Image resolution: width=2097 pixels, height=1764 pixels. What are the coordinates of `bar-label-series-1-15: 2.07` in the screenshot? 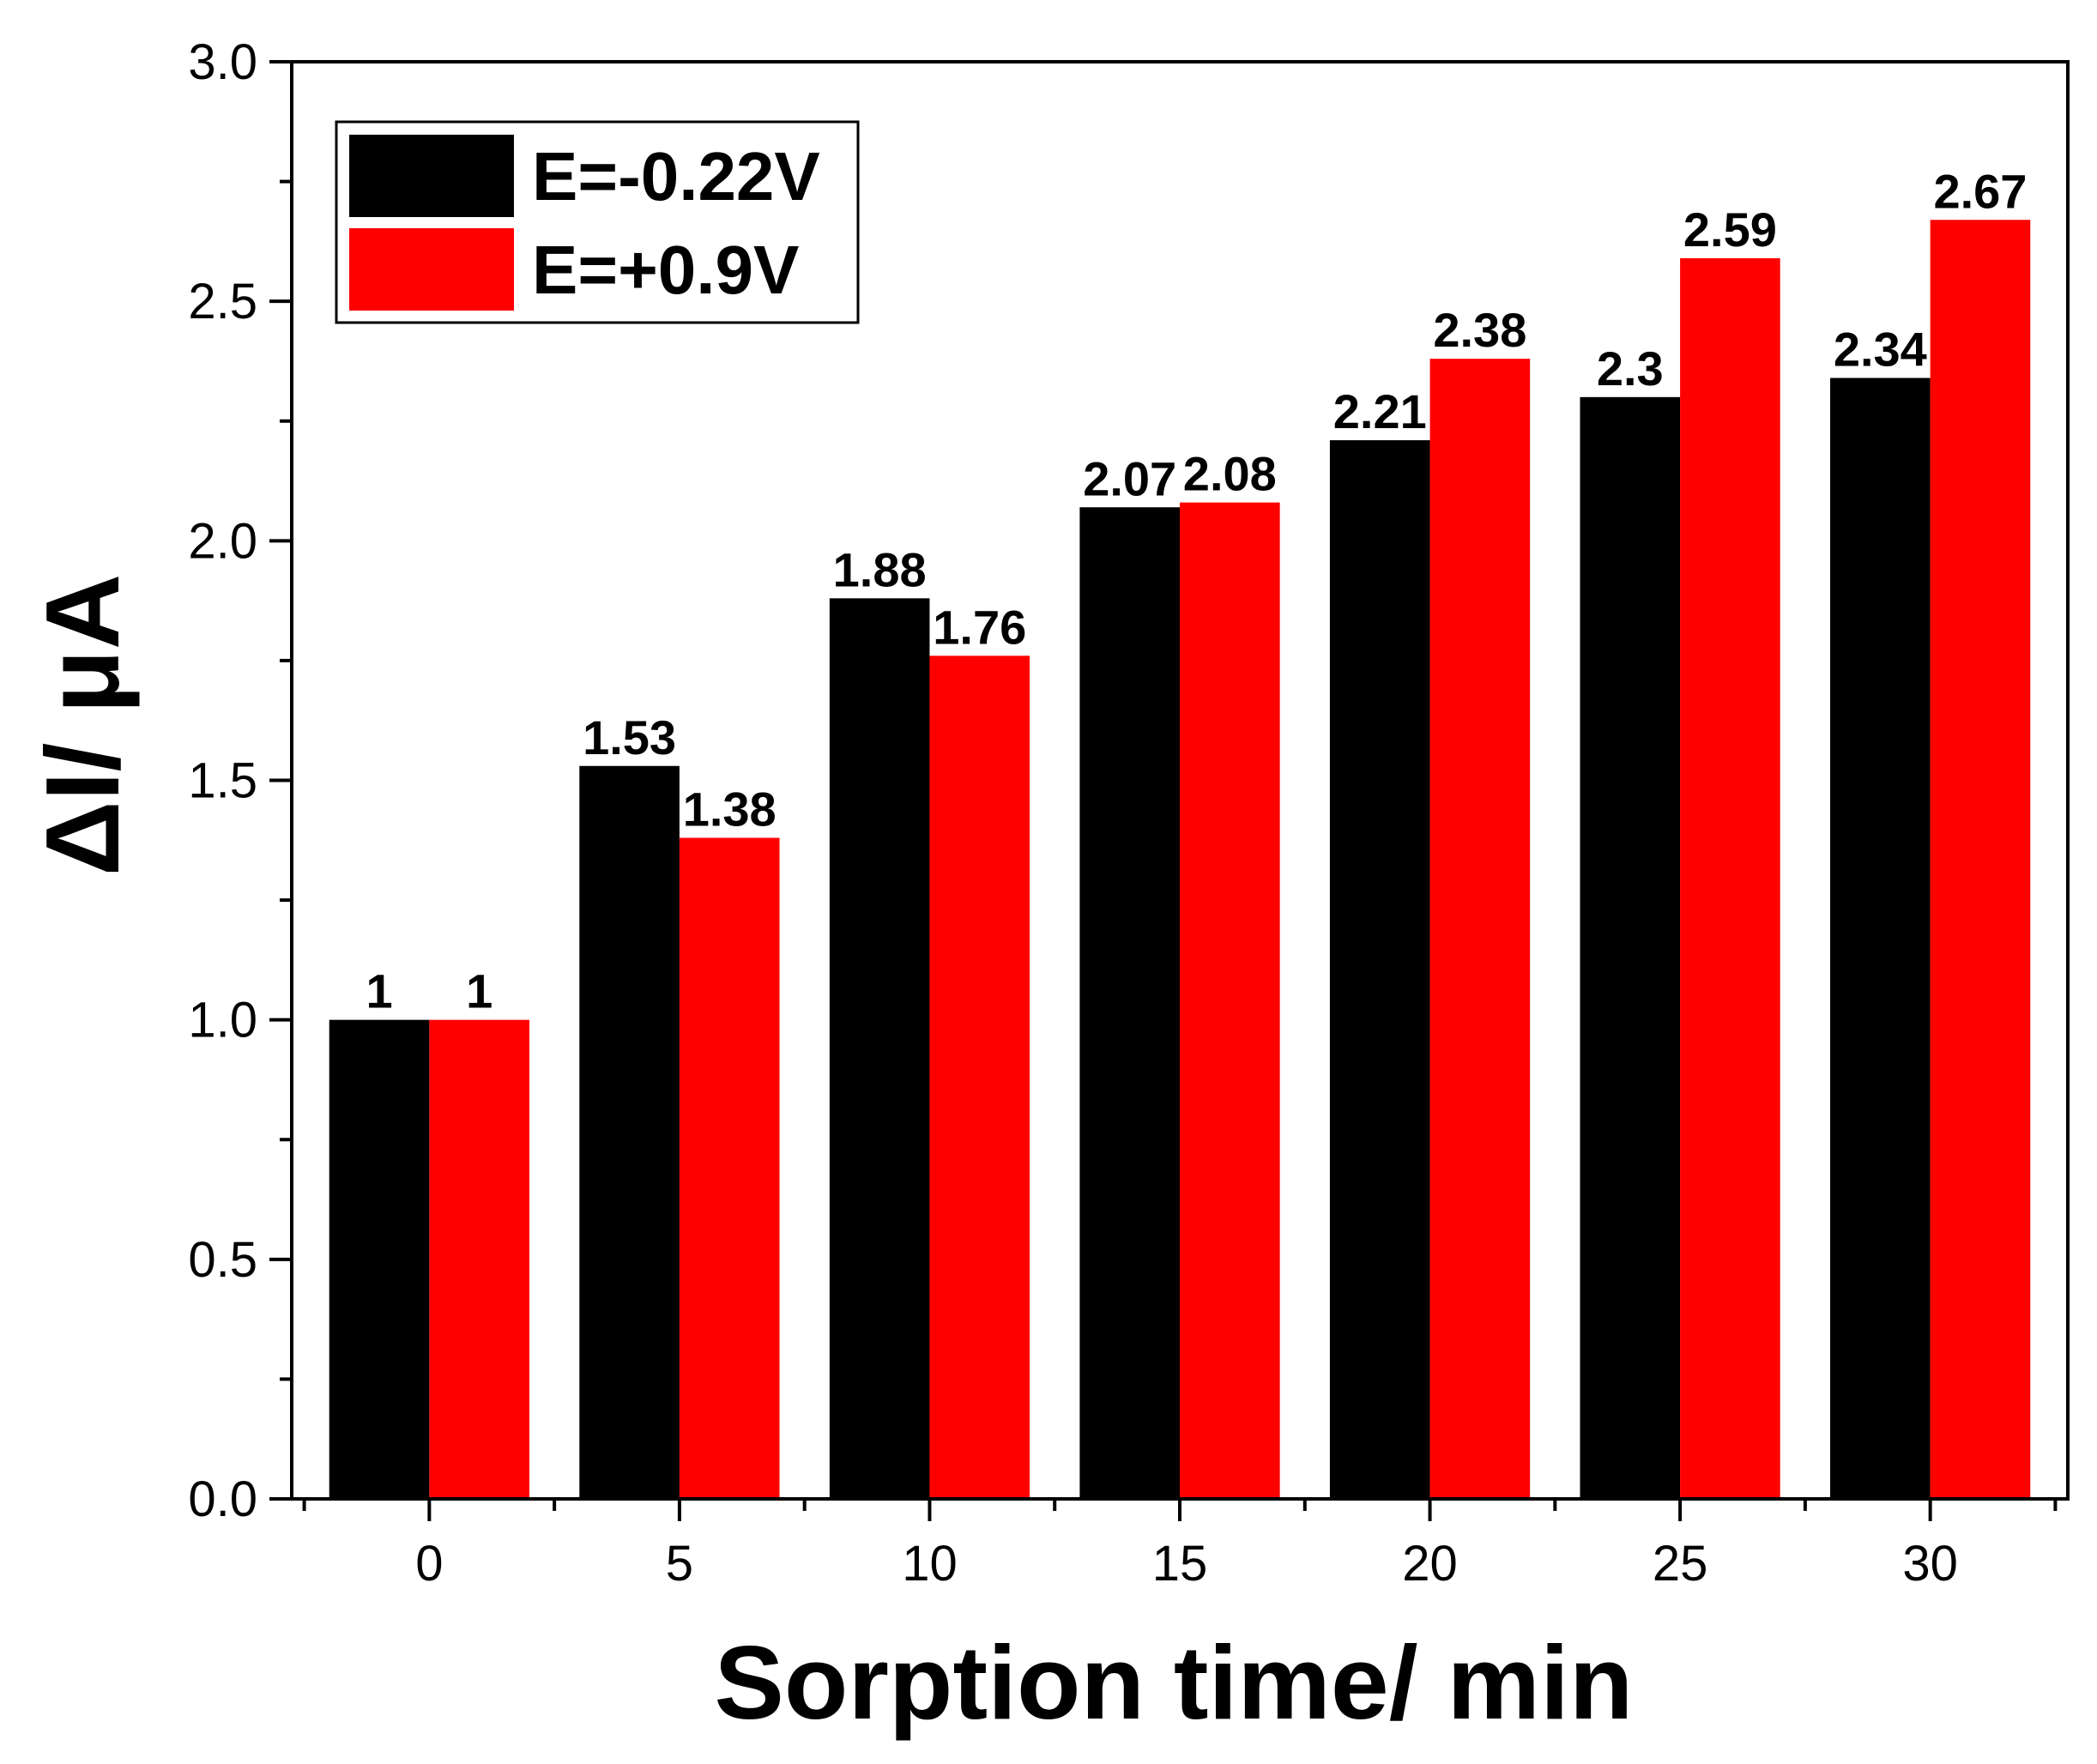 It's located at (1129, 478).